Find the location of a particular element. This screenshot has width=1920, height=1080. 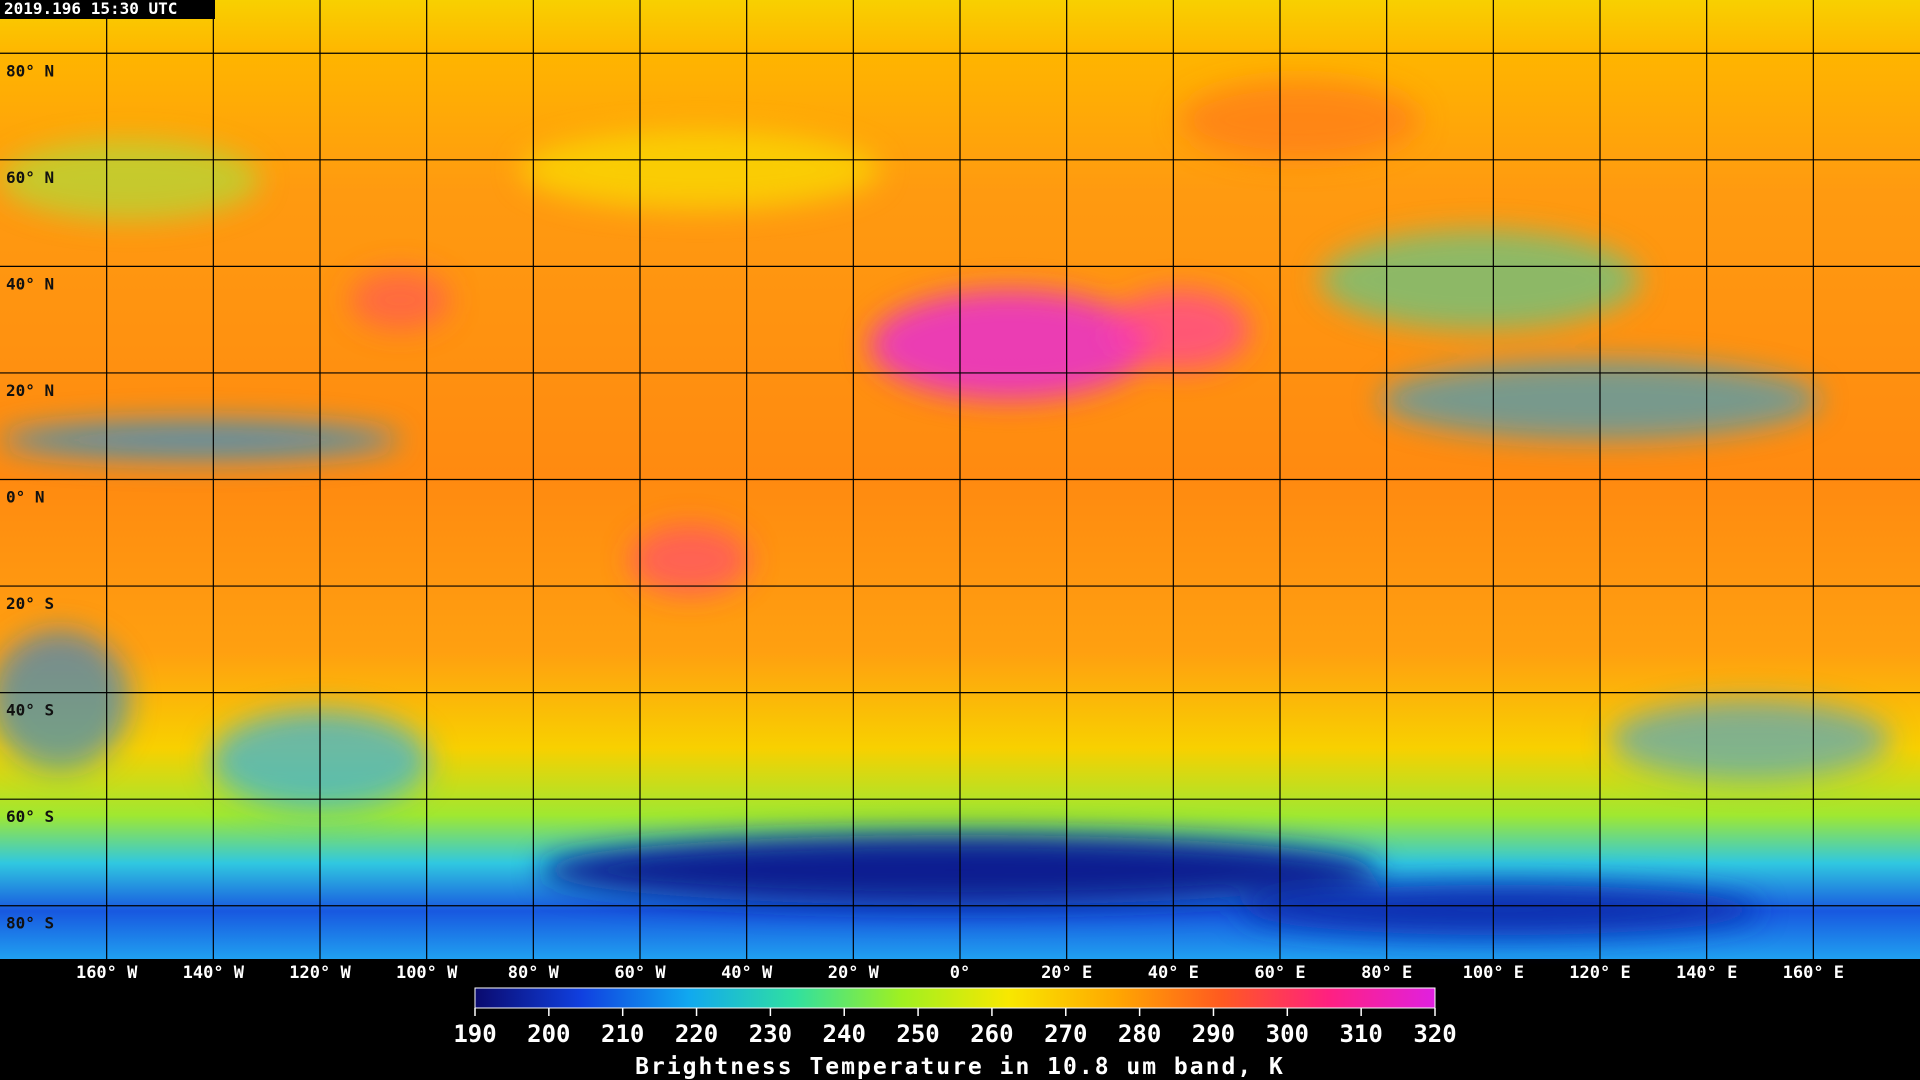

colorbar-tick-label: 310 is located at coordinates (1360, 1034).